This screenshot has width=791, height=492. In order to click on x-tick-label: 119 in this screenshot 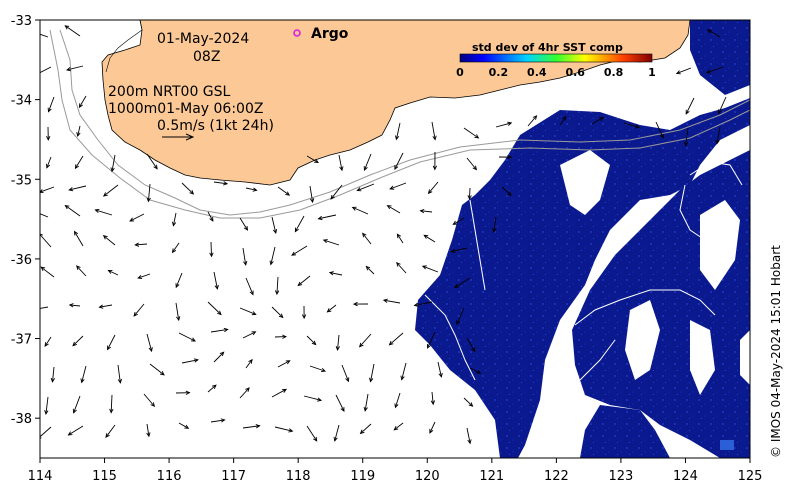, I will do `click(362, 476)`.